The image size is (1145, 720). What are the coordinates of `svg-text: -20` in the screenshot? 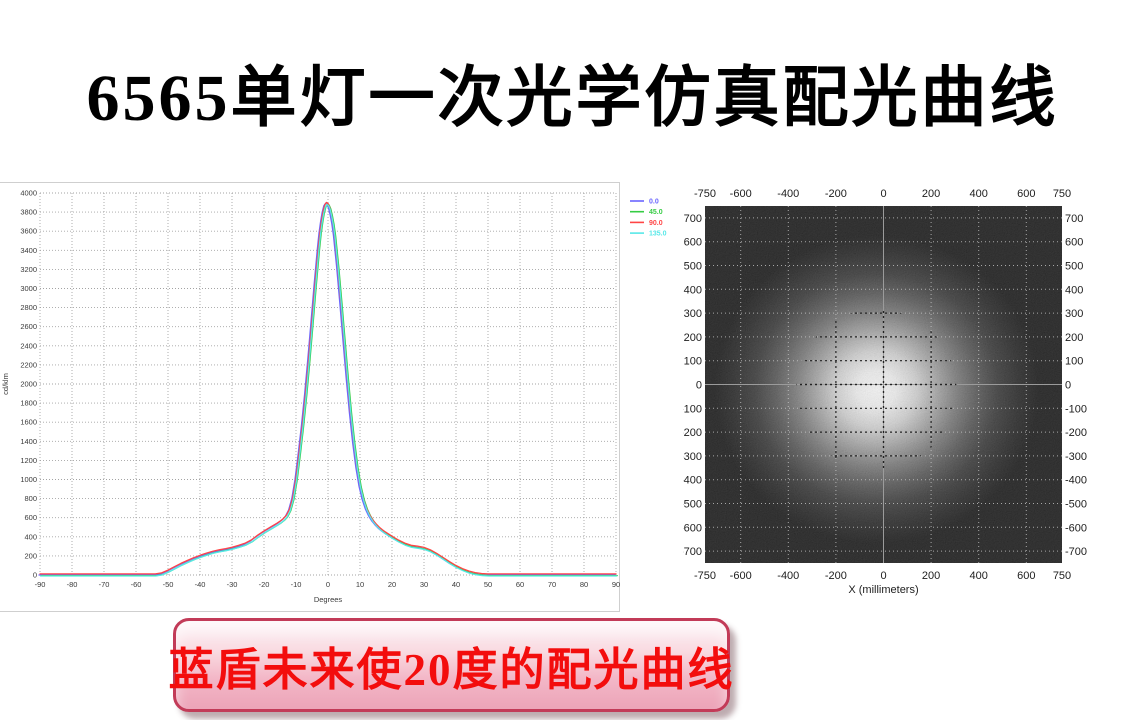 It's located at (264, 584).